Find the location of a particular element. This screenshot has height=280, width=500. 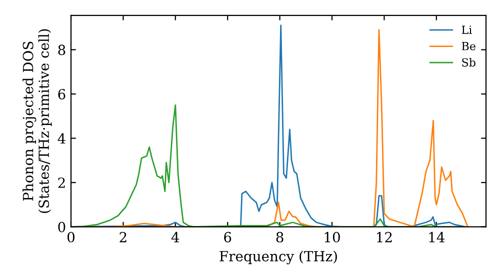

y-tick-label: 6 is located at coordinates (62, 94).